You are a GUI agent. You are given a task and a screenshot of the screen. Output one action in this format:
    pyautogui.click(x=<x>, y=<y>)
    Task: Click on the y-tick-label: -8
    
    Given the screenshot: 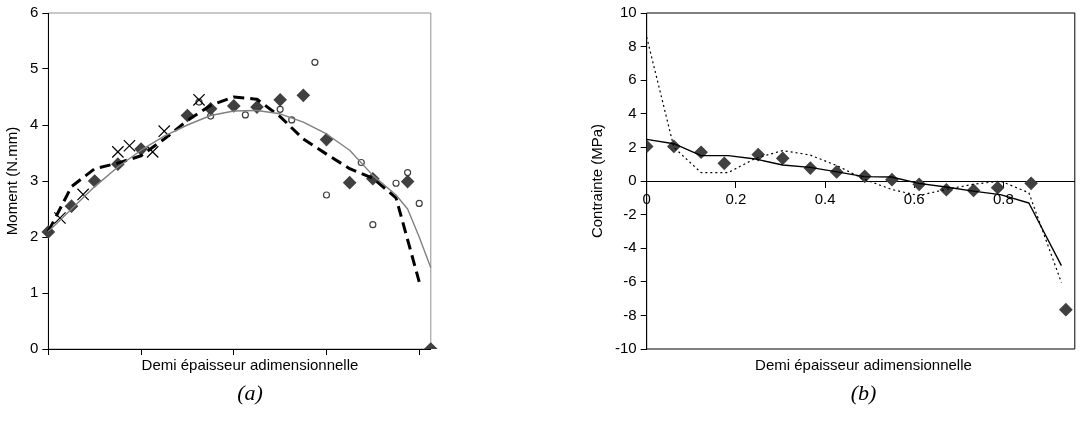 What is the action you would take?
    pyautogui.click(x=630, y=314)
    